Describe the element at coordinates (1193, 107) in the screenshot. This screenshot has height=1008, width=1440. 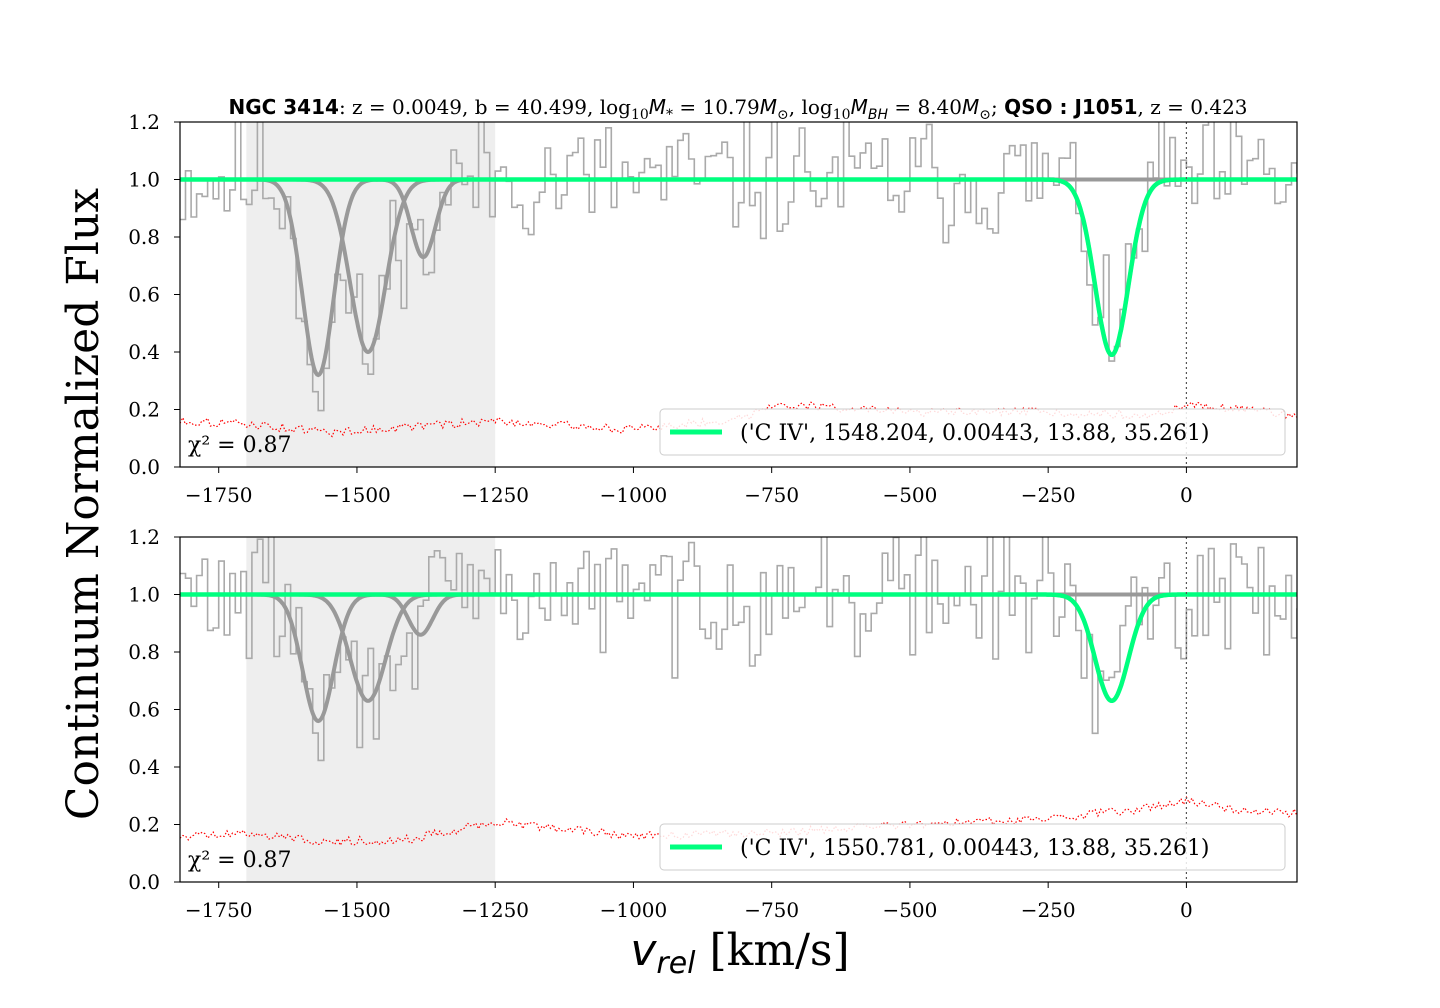
I see `title-part: , z = 0.423` at that location.